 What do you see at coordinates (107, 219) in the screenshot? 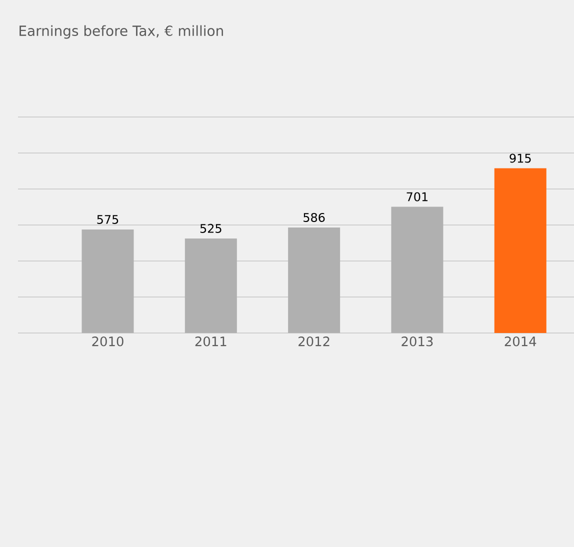
I see `data-label: 575` at bounding box center [107, 219].